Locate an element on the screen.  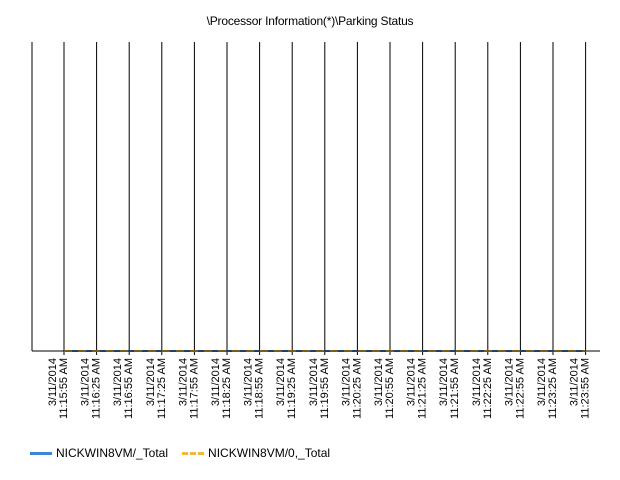
x-tick-label: 3/11/201411:15:55 AM is located at coordinates (58, 388).